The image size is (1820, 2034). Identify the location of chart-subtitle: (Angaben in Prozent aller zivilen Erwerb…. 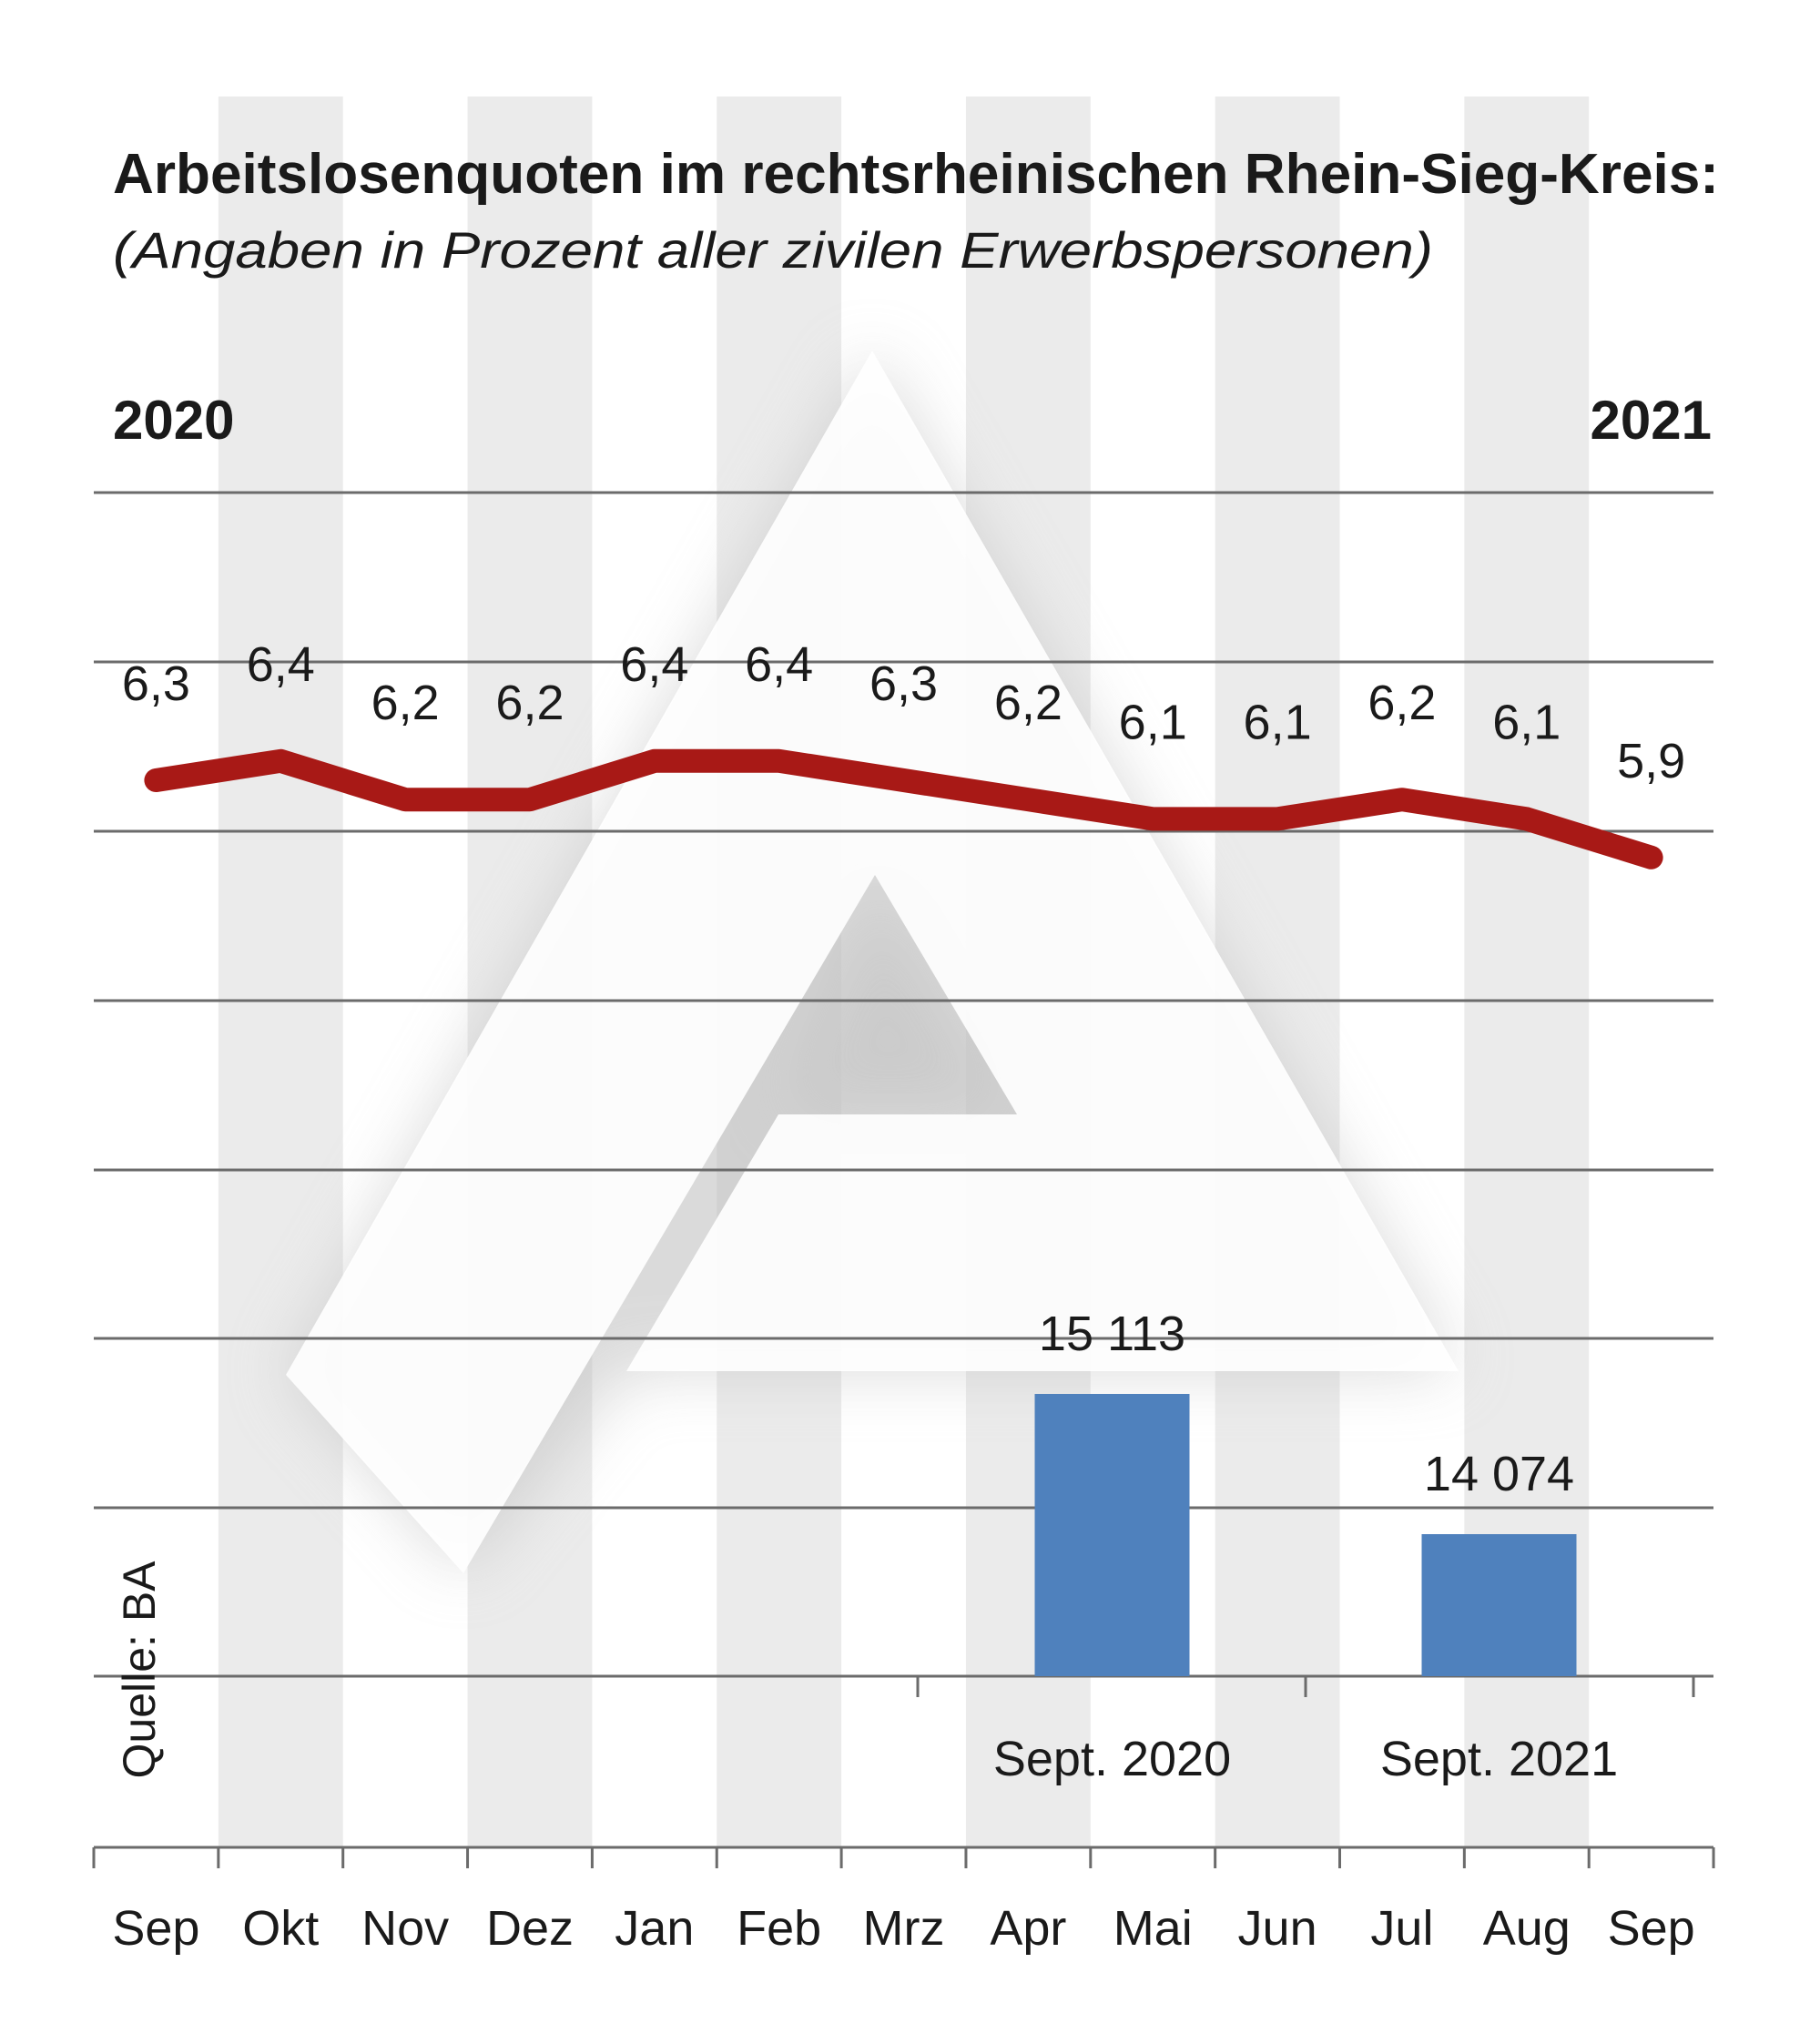
(773, 250).